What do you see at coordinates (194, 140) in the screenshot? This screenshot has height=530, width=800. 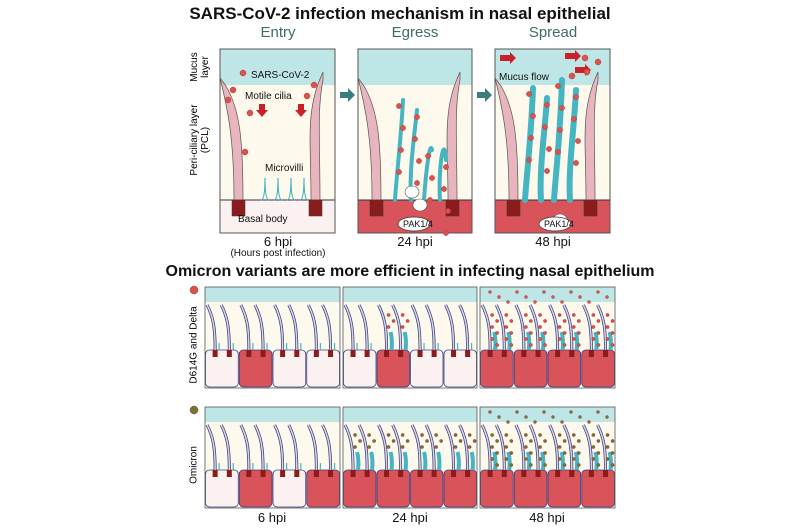 I see `pcl-label-line1: Peri-ciliary layer` at bounding box center [194, 140].